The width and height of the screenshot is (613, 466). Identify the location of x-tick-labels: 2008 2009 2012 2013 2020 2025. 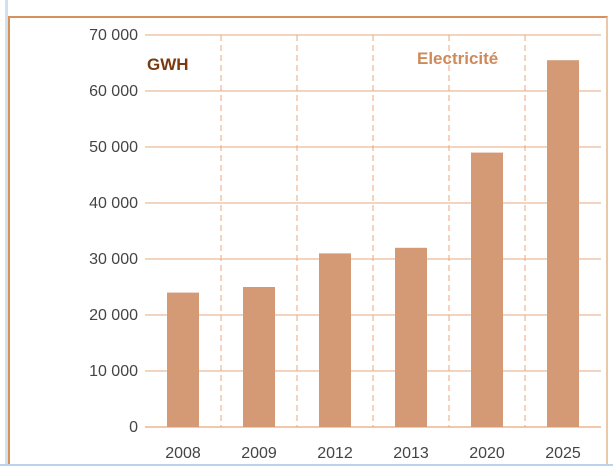
(373, 453).